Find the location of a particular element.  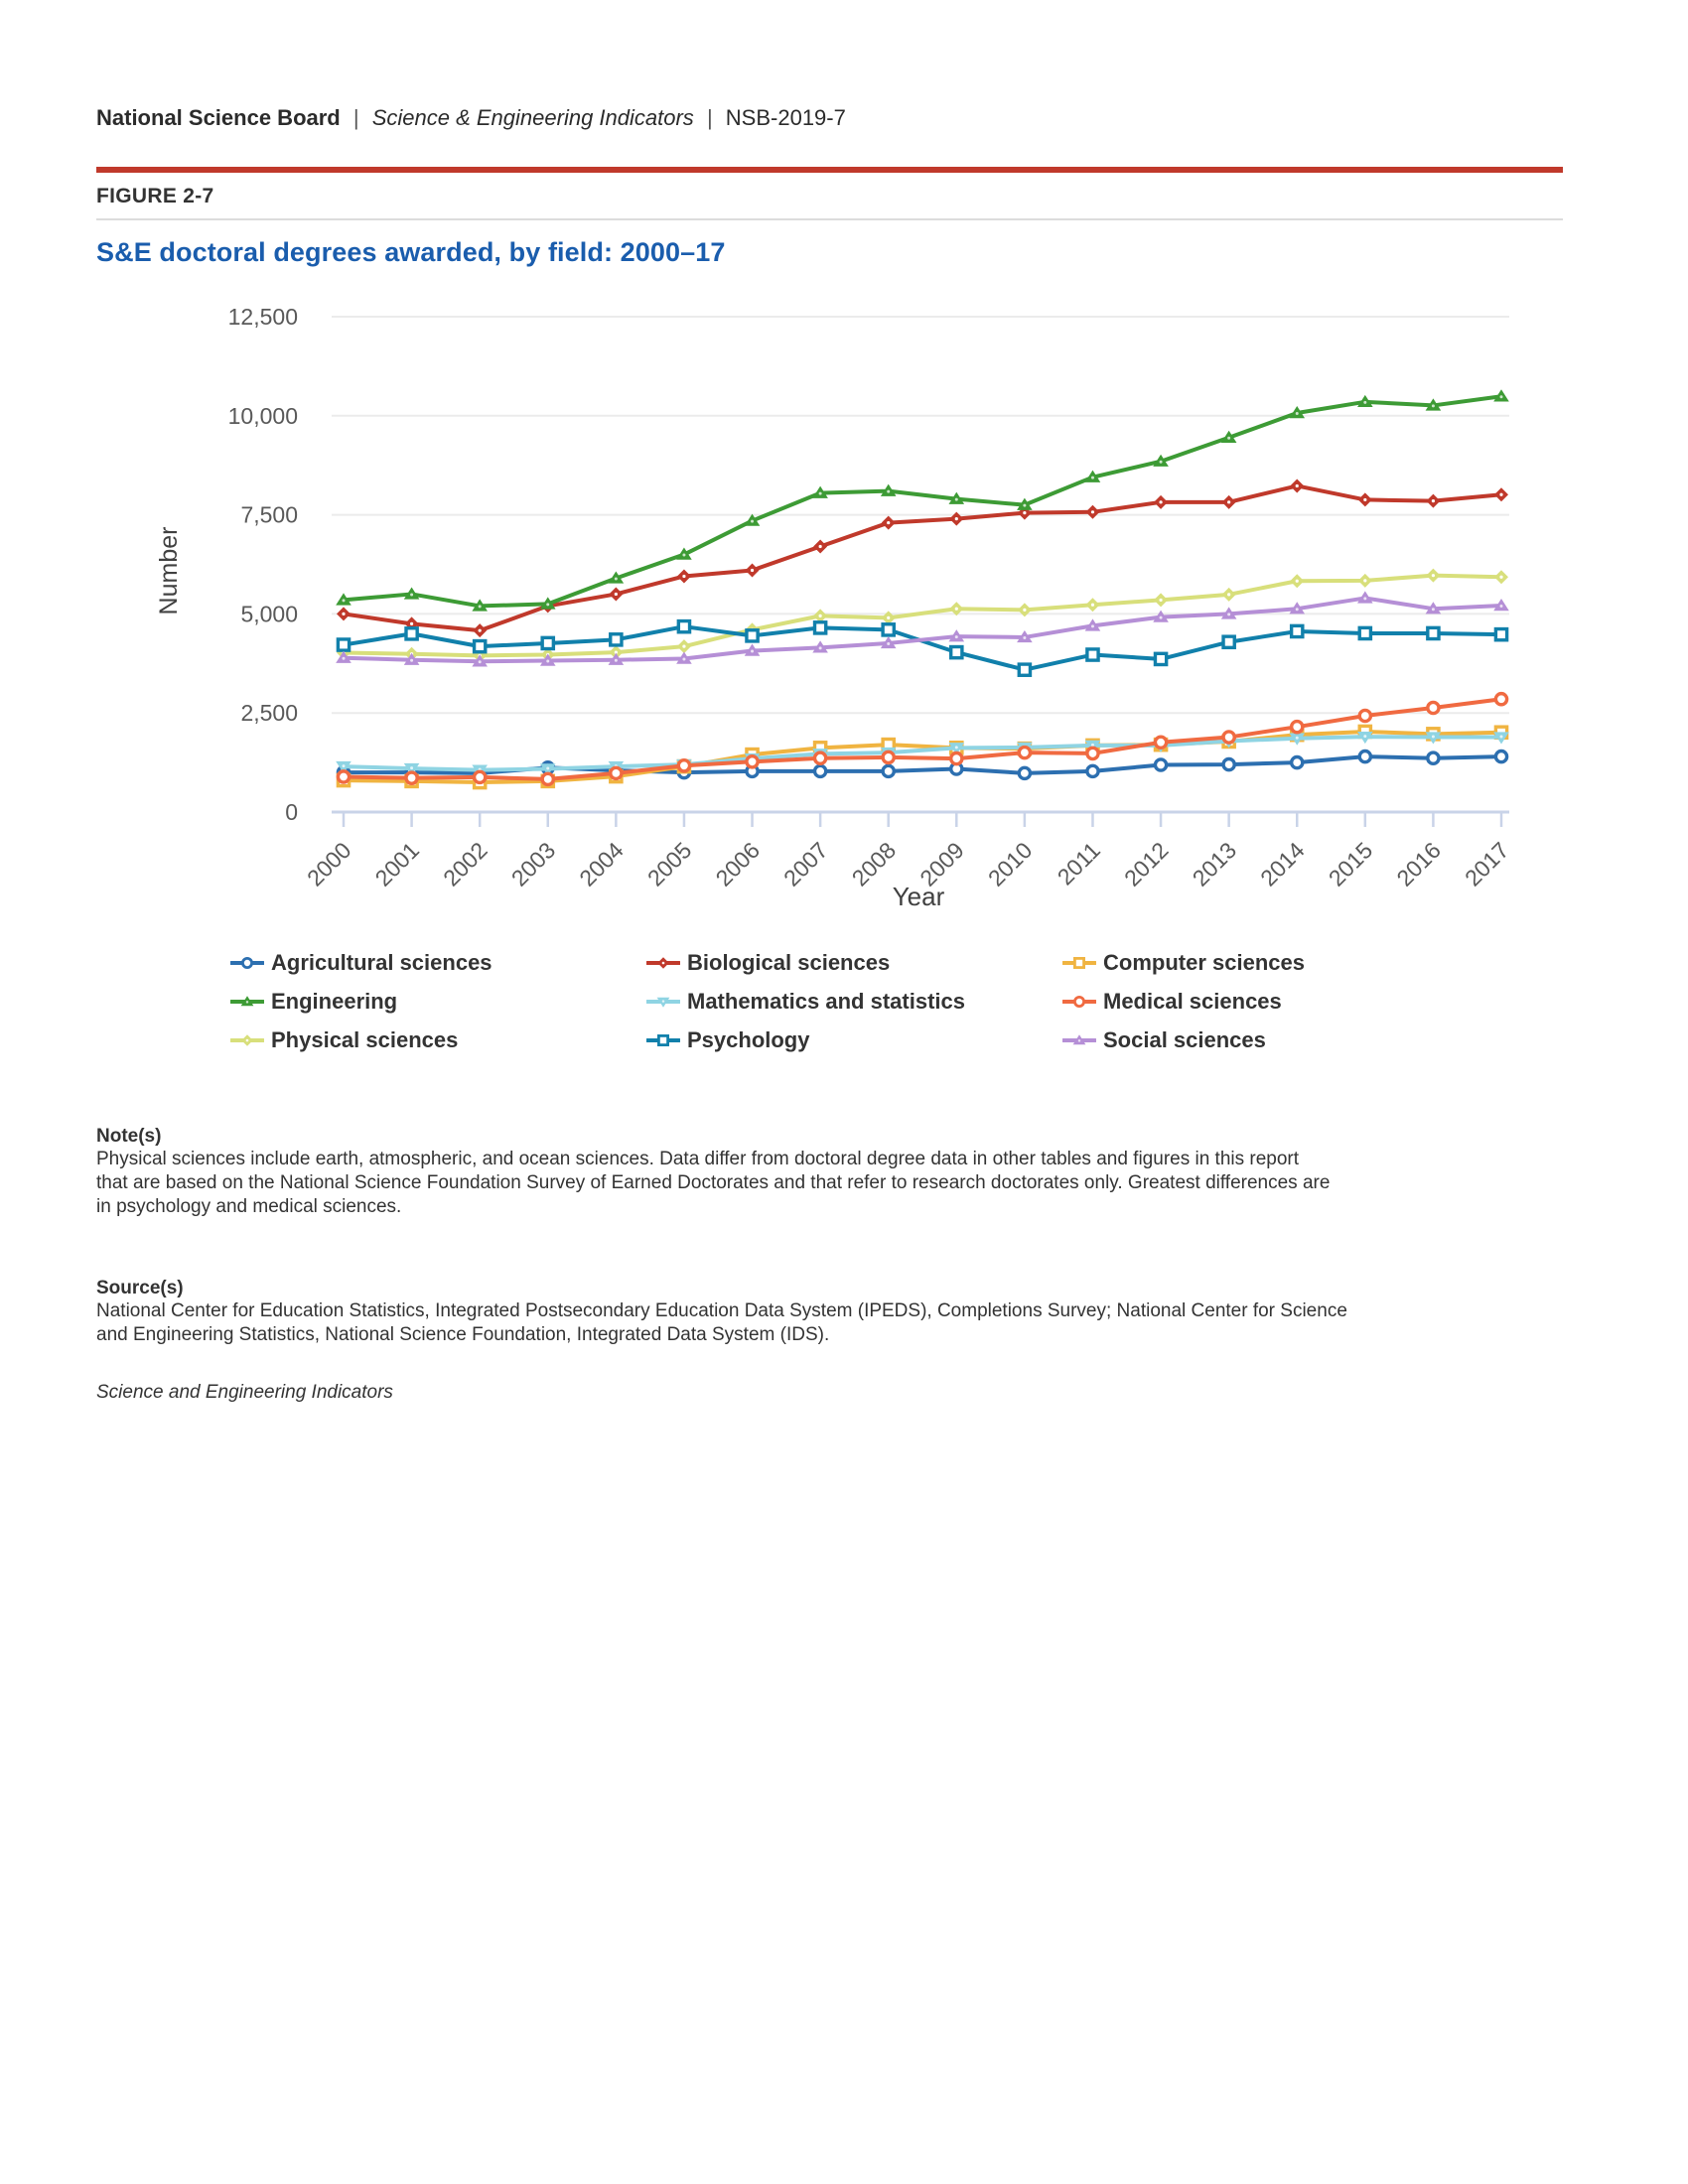

legend-item-computer-sciences: Computer sciences is located at coordinates (1269, 962).